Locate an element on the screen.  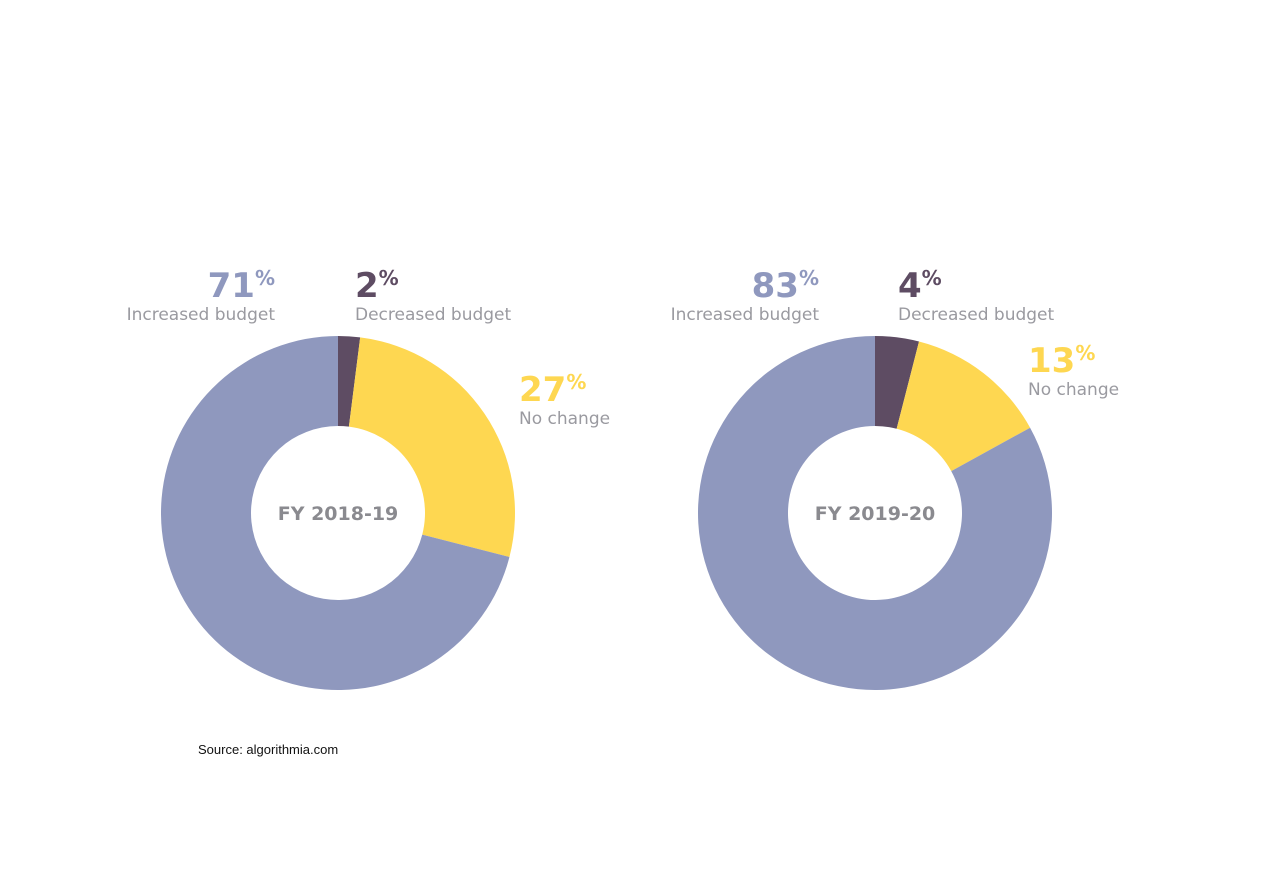
center-label: FY 2018-19 is located at coordinates (338, 514).